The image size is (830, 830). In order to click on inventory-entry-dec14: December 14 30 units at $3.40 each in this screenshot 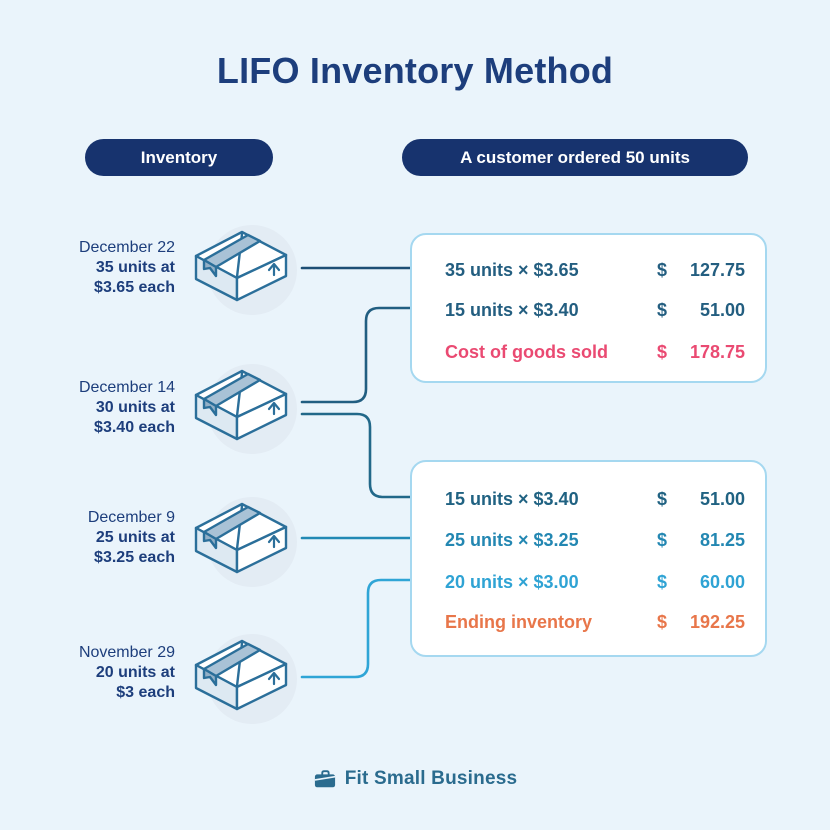, I will do `click(95, 408)`.